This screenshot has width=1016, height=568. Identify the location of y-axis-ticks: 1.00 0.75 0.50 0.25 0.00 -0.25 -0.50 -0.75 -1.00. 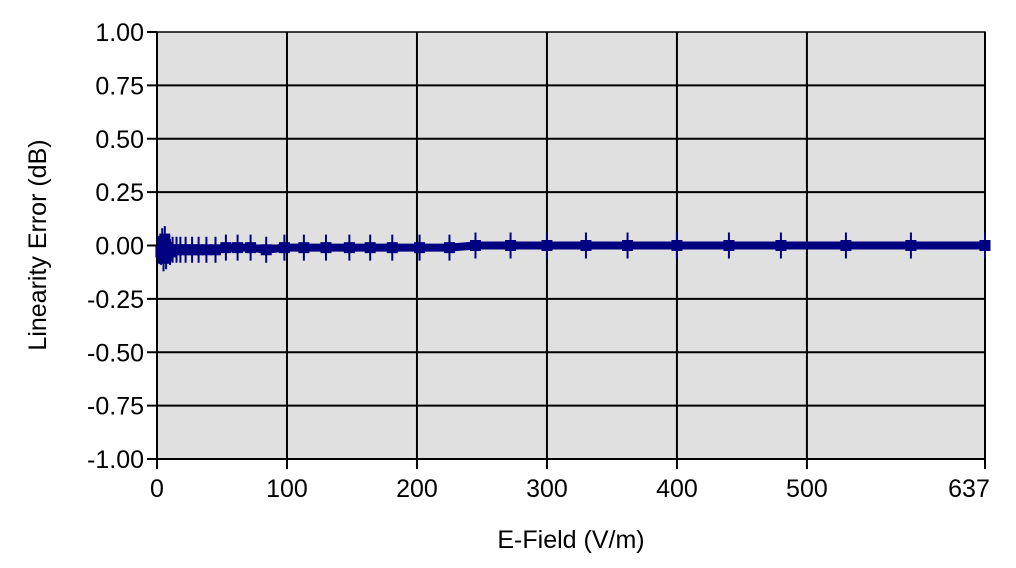
(122, 246).